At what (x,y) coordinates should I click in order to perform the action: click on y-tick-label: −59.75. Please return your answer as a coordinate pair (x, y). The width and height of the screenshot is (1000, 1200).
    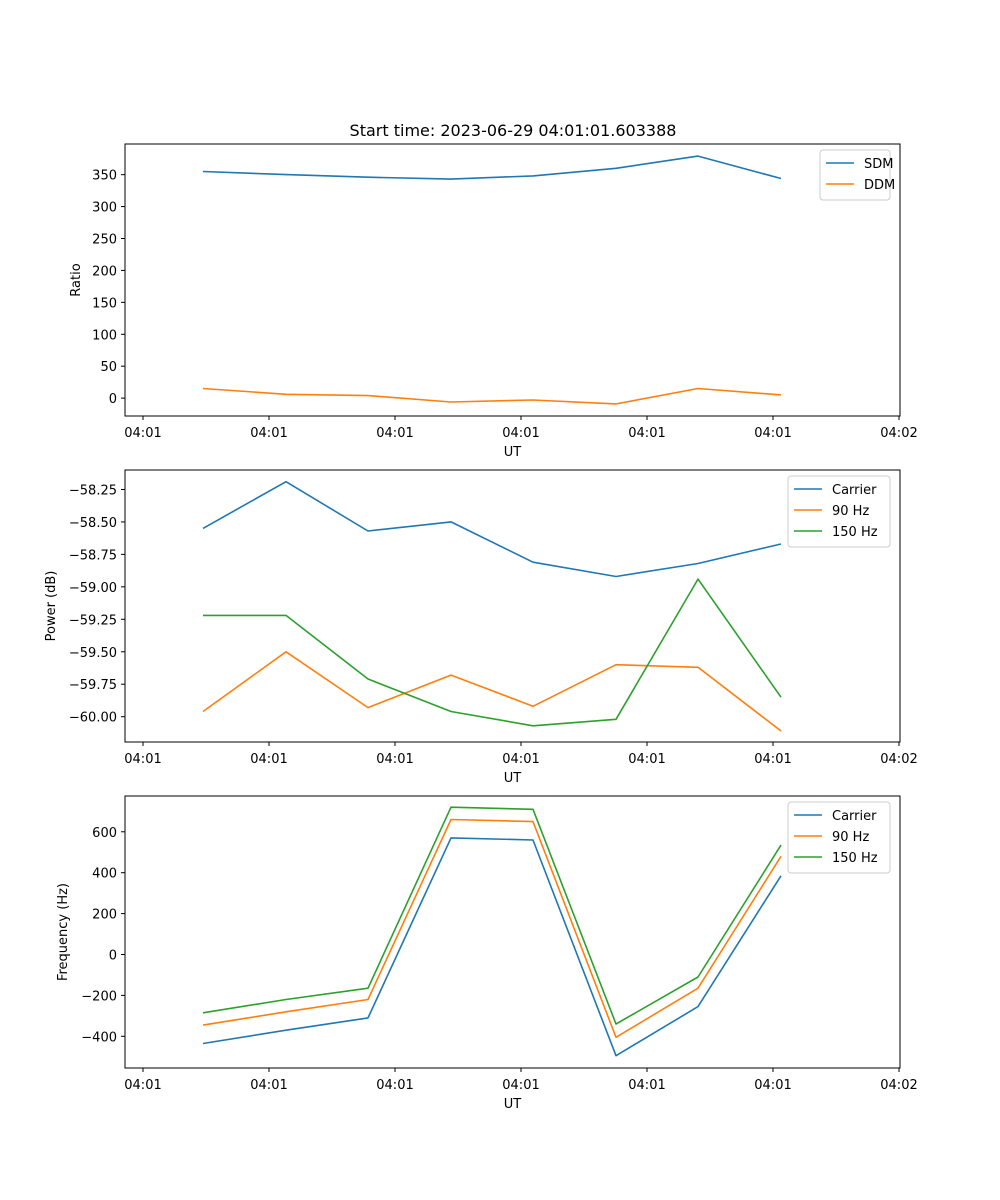
    Looking at the image, I should click on (93, 685).